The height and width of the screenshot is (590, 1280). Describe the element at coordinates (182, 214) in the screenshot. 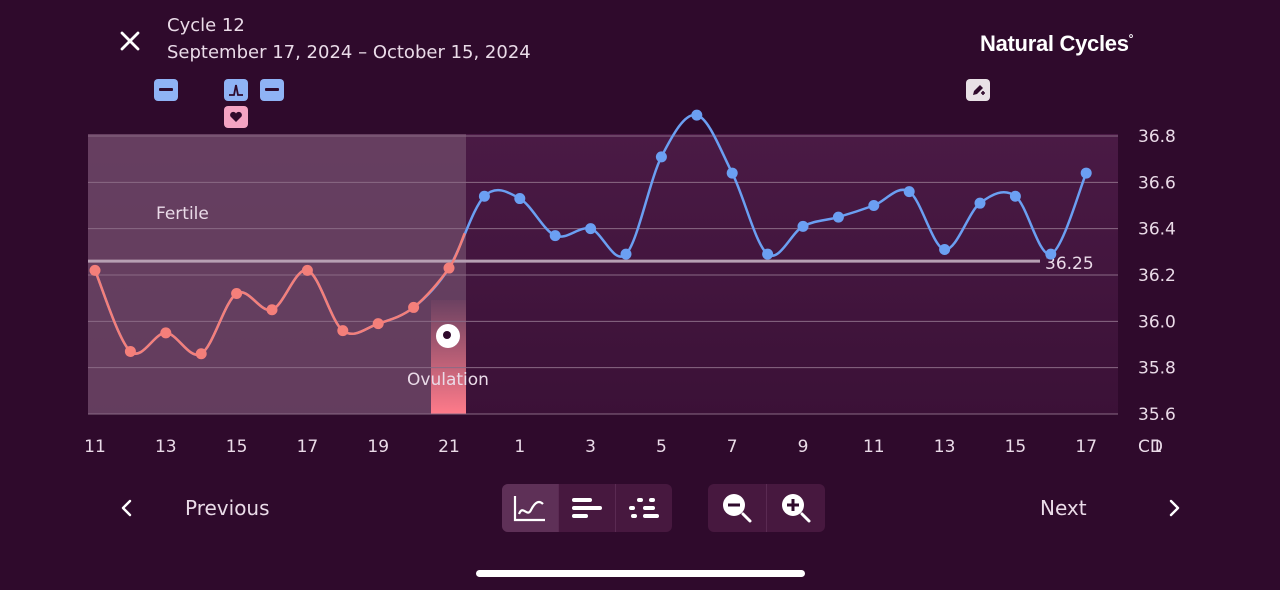

I see `fertile-label: Fertile` at that location.